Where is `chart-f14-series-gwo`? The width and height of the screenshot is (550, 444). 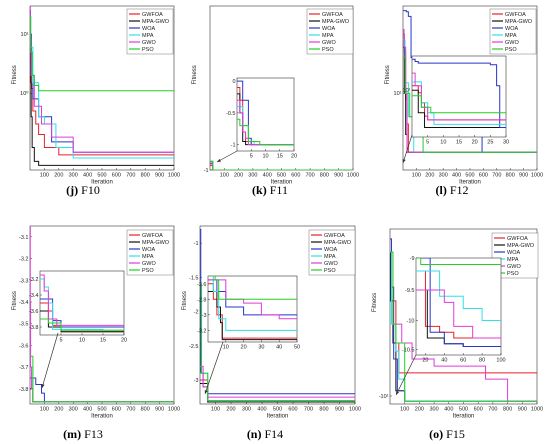
chart-f14-series-gwo is located at coordinates (277, 381).